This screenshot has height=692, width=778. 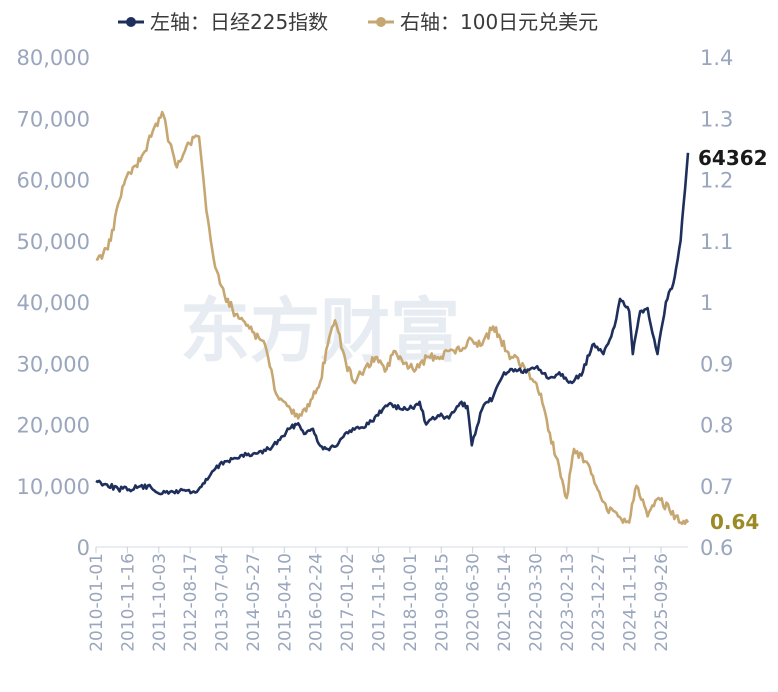 I want to click on left-axis-tick-label: 40,000, so click(x=53, y=303).